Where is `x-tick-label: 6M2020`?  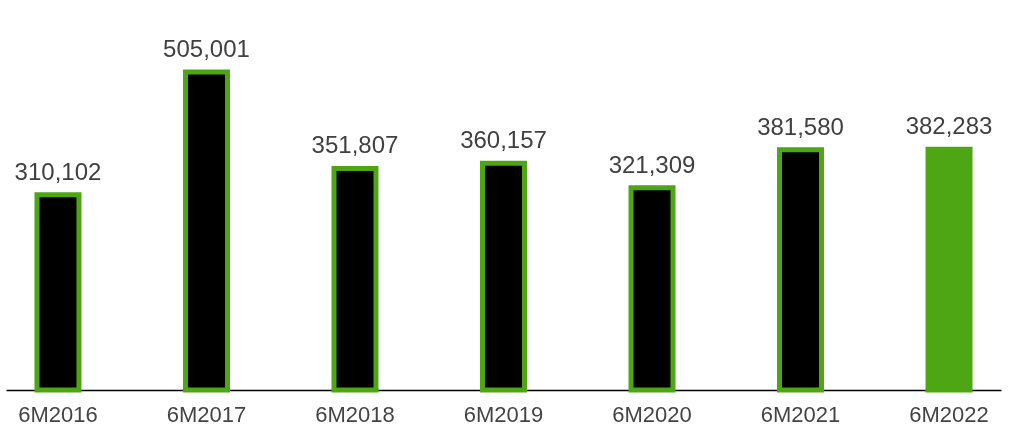 x-tick-label: 6M2020 is located at coordinates (652, 414).